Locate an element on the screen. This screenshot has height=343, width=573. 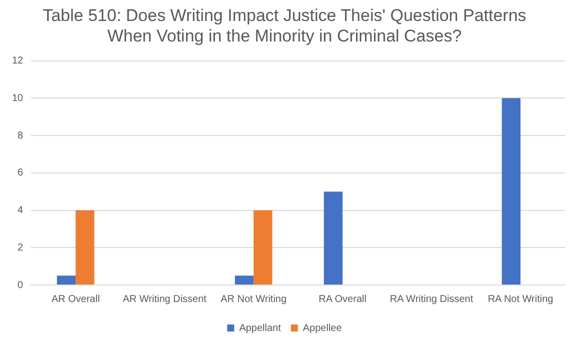
x-tick-label: AR Writing Dissent is located at coordinates (164, 299).